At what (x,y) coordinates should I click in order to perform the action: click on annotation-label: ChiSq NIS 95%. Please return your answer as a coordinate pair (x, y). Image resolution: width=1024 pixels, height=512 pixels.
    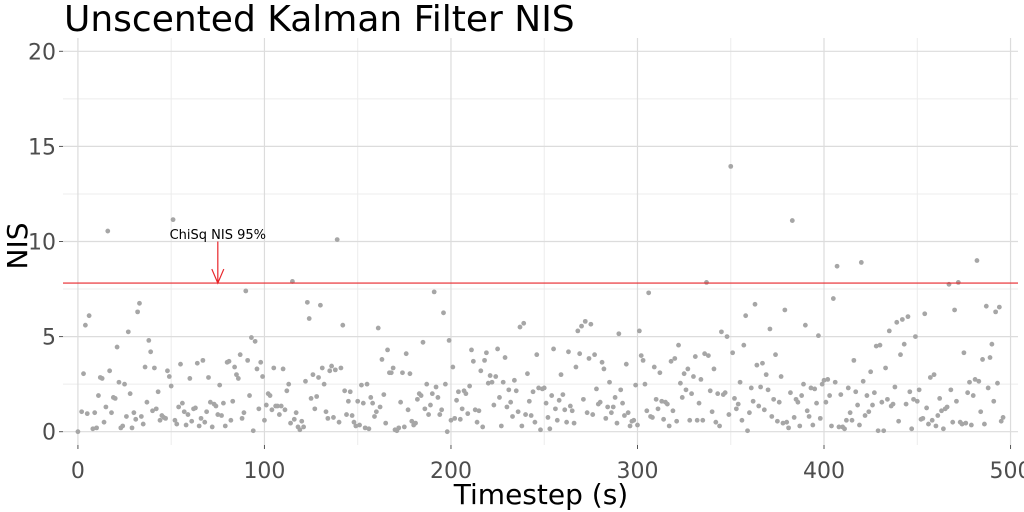
    Looking at the image, I should click on (218, 235).